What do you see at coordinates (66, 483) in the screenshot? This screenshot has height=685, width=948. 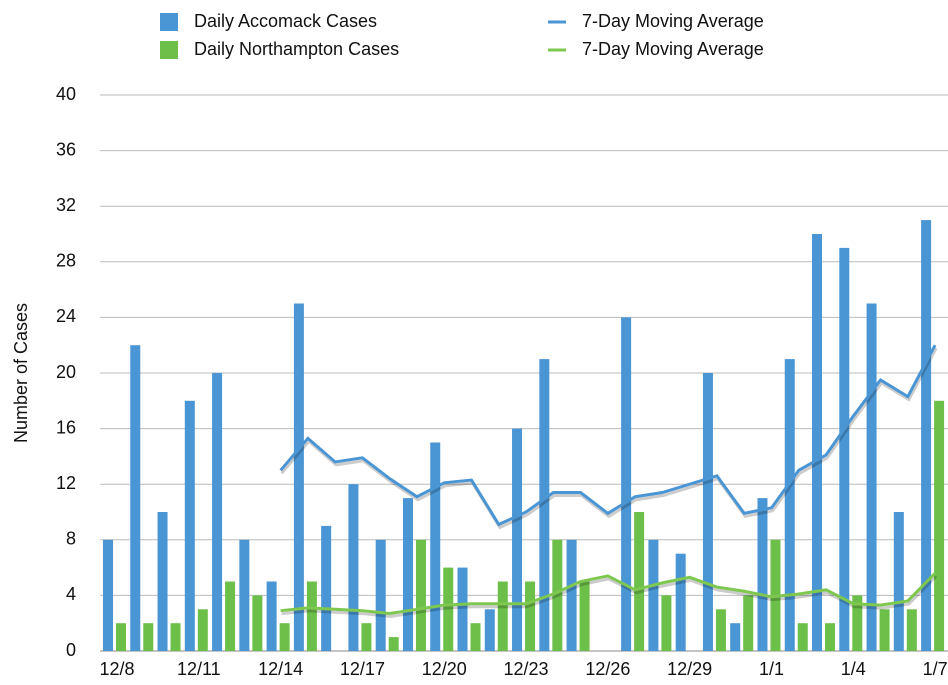 I see `y-tick-label: 12` at bounding box center [66, 483].